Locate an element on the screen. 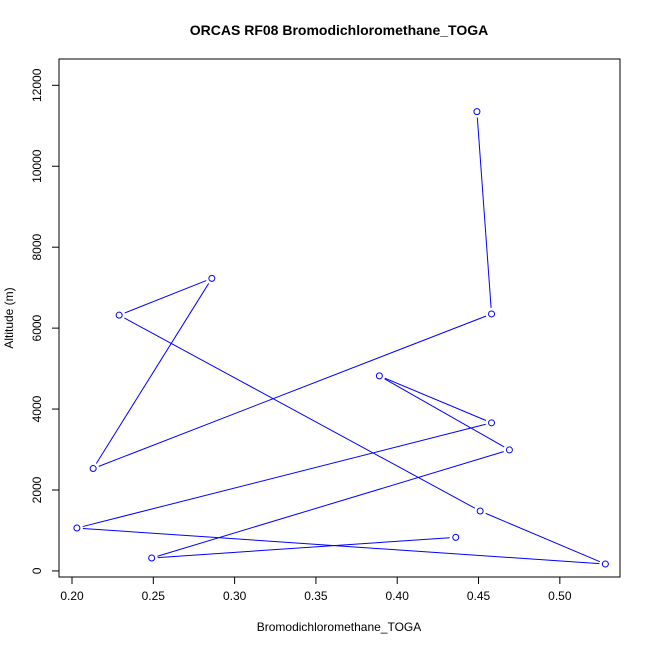 Image resolution: width=650 pixels, height=650 pixels. y-axis: 0 2000 4000 6000 8000 10000 12000 is located at coordinates (45, 321).